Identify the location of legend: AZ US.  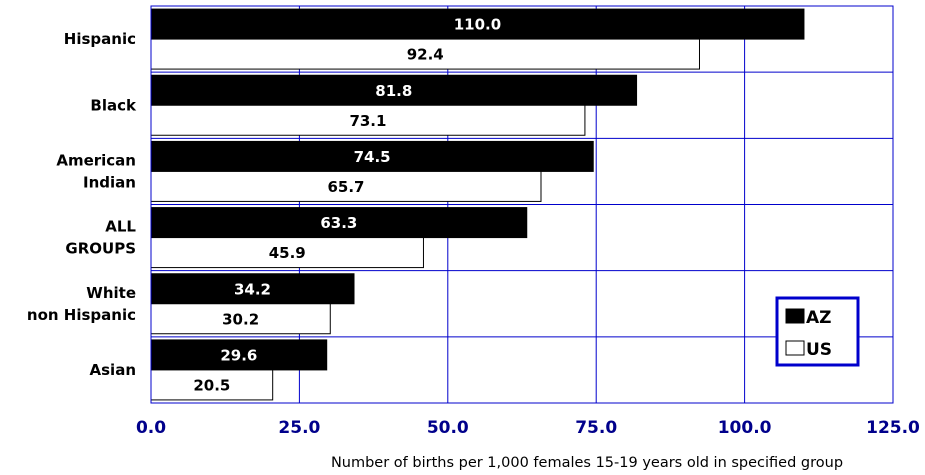
(817, 331).